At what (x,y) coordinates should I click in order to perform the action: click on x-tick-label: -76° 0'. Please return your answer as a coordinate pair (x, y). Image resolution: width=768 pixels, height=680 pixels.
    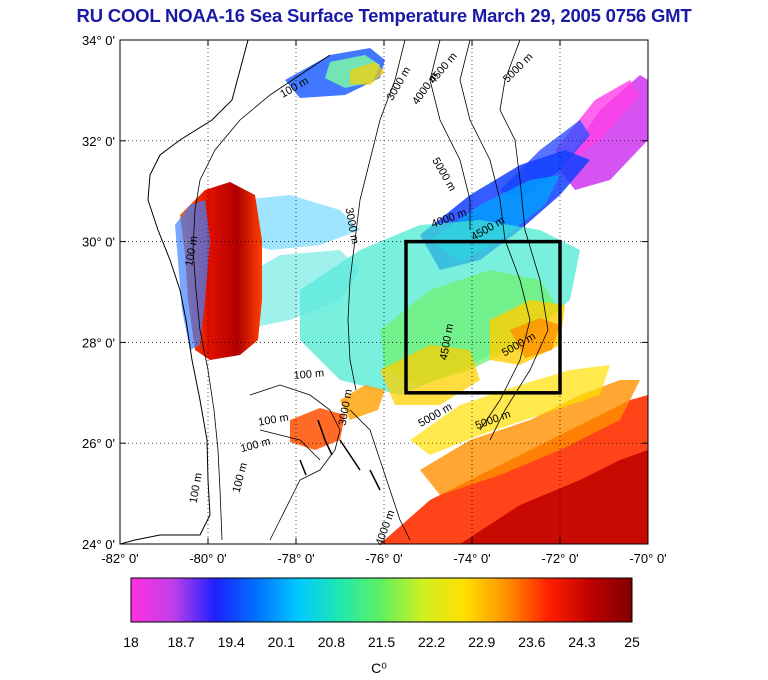
    Looking at the image, I should click on (383, 558).